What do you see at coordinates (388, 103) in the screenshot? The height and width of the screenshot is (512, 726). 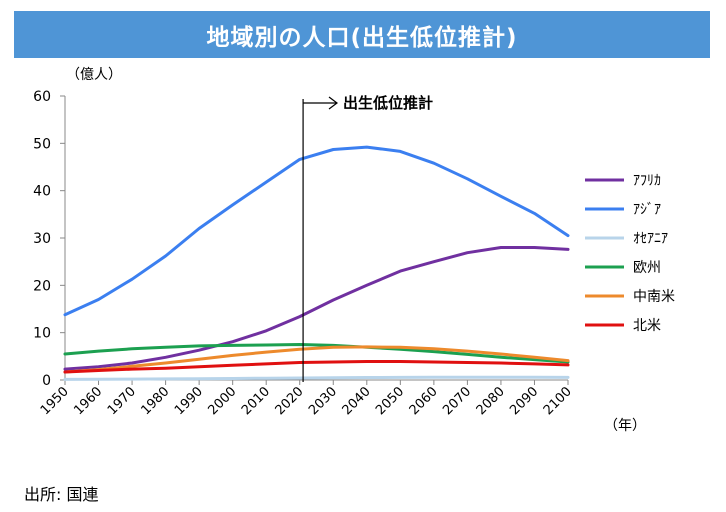 I see `annotation-label: 出生低位推計` at bounding box center [388, 103].